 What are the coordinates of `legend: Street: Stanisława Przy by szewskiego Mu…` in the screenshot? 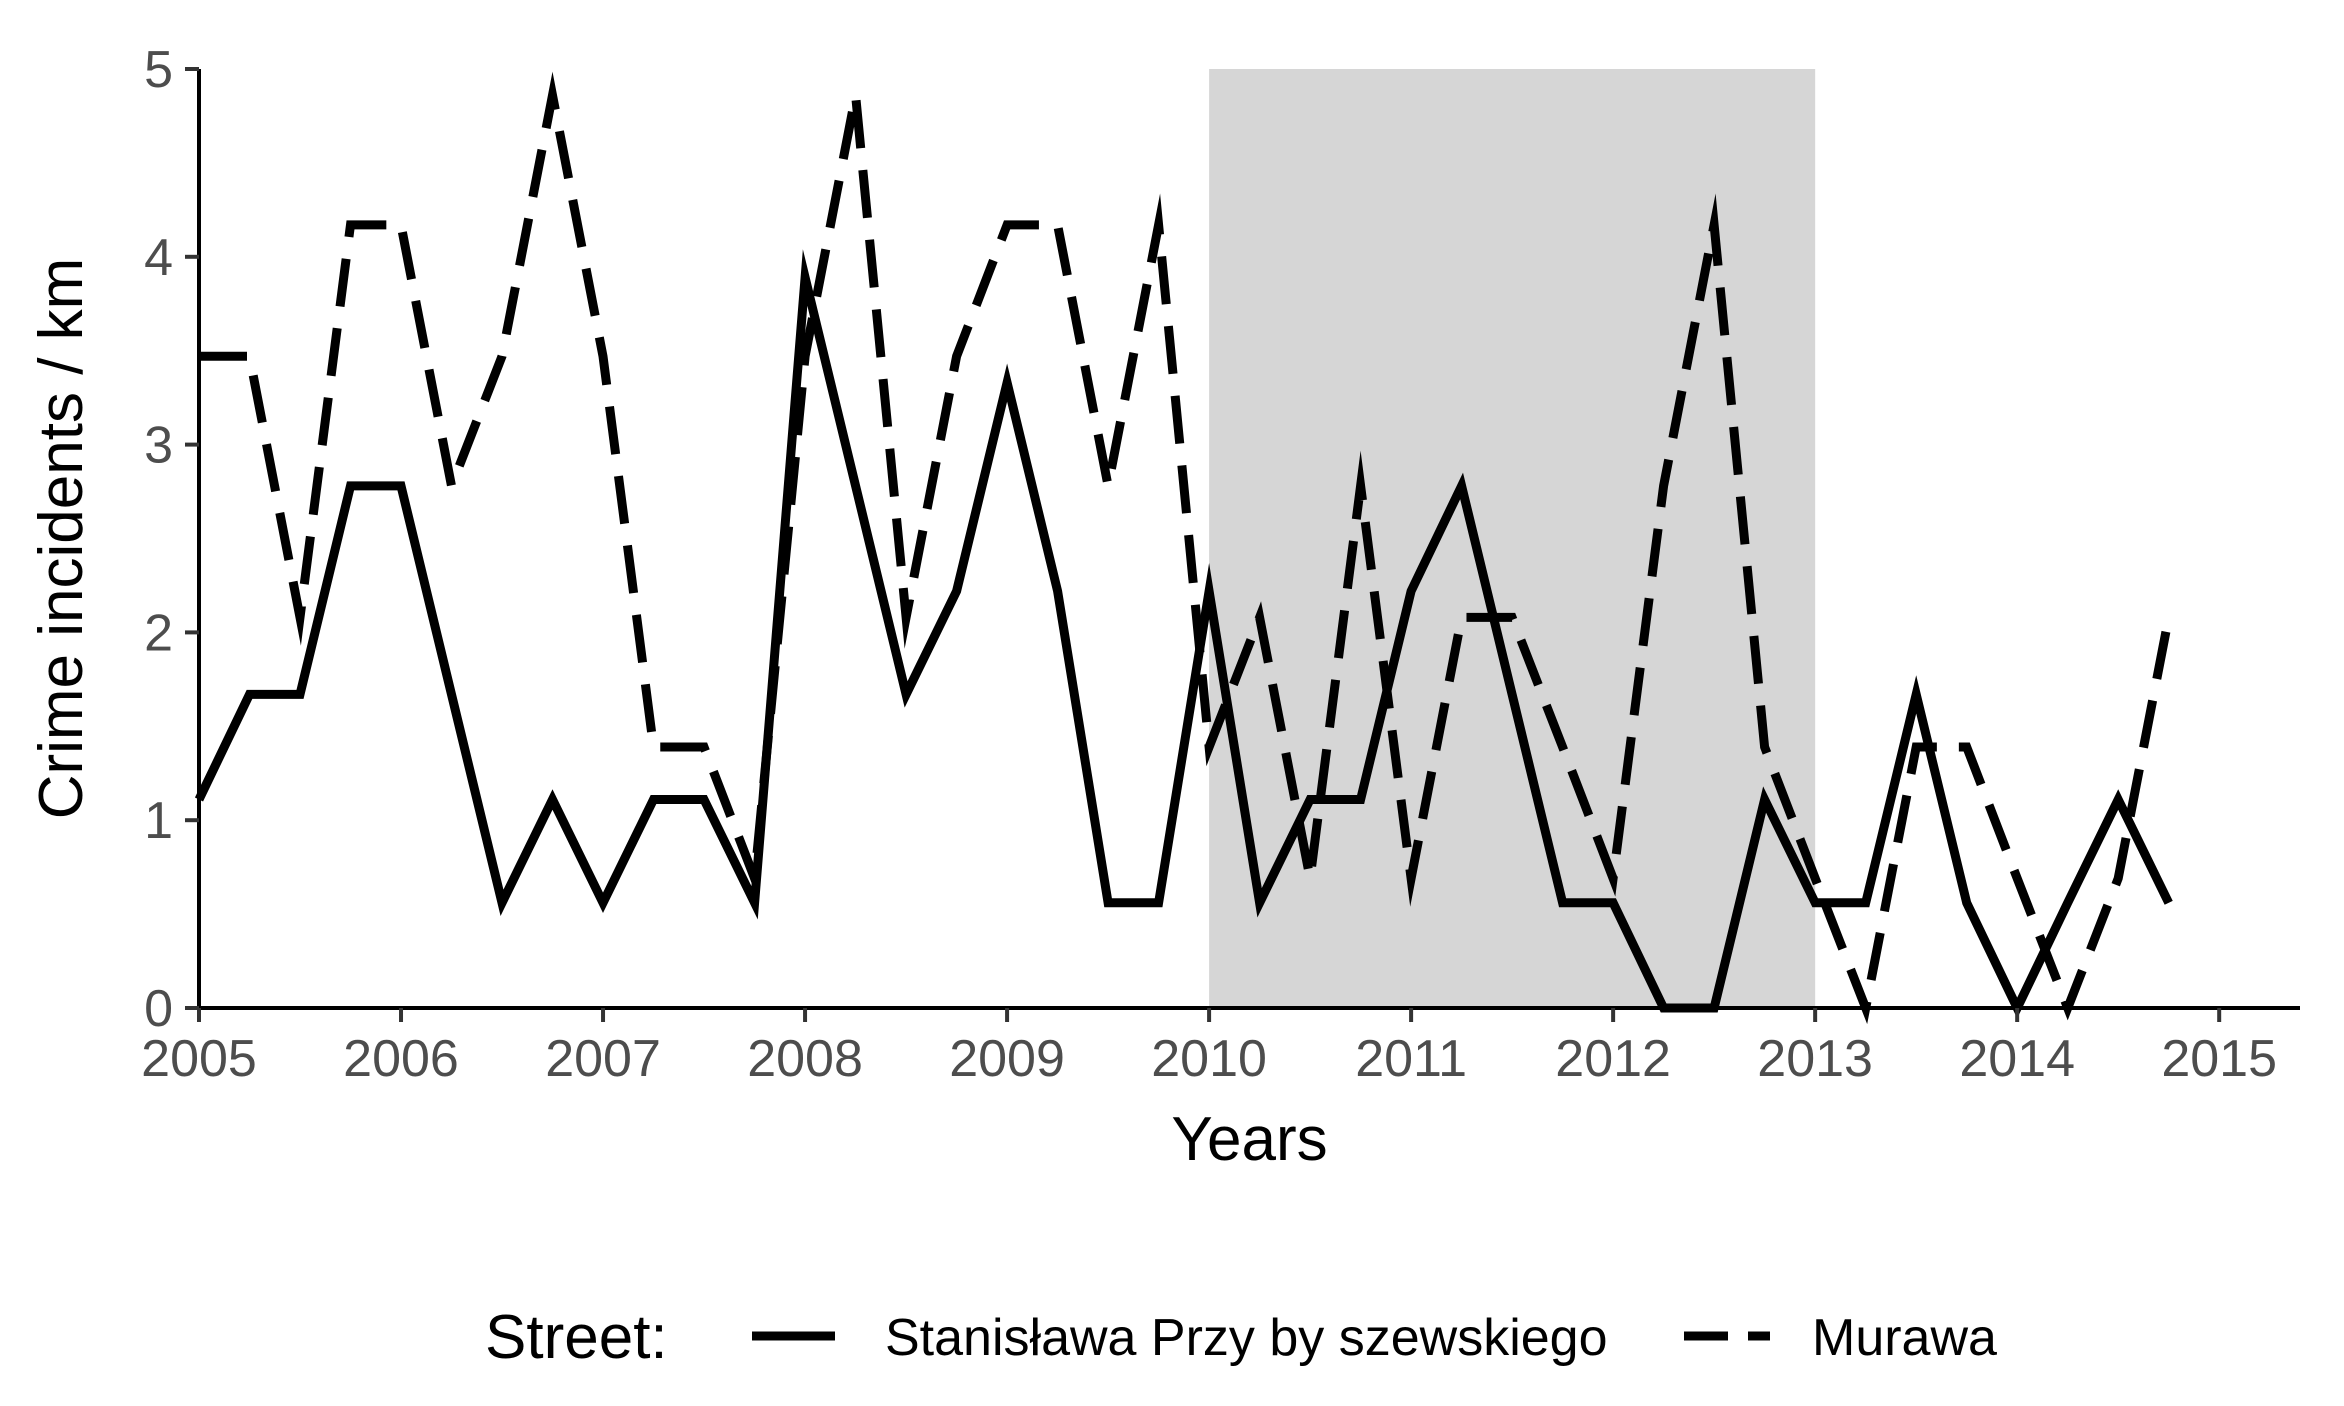 It's located at (1241, 1337).